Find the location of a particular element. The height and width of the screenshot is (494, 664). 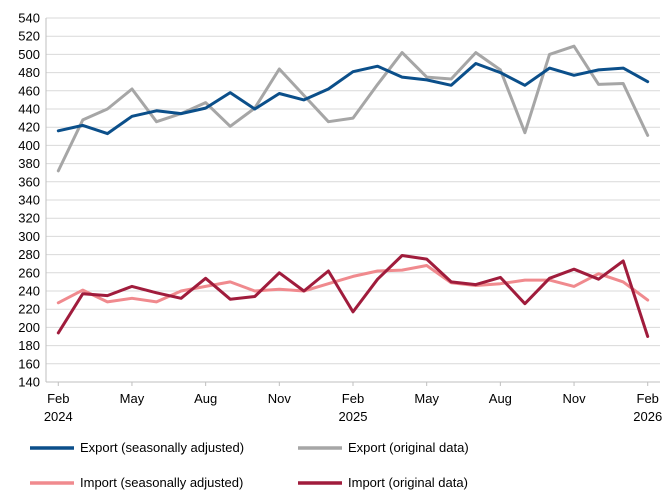

y-tick-label: 440 is located at coordinates (29, 109).